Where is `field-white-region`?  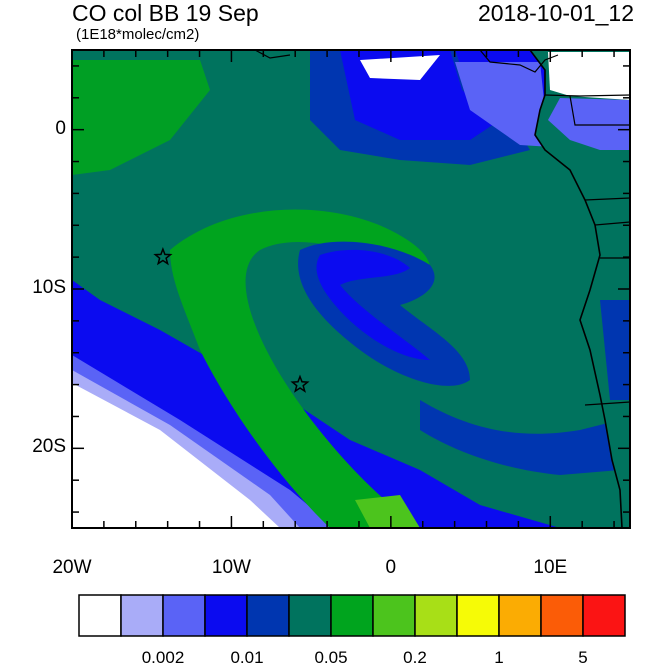 field-white-region is located at coordinates (176, 455).